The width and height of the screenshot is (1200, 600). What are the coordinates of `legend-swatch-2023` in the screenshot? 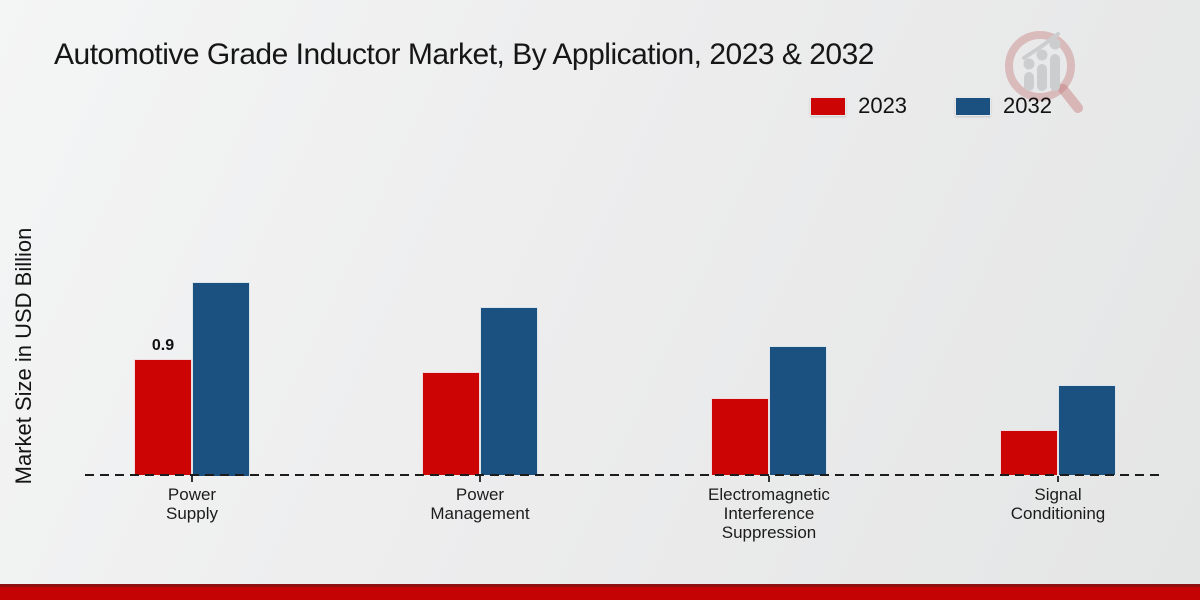 It's located at (828, 106).